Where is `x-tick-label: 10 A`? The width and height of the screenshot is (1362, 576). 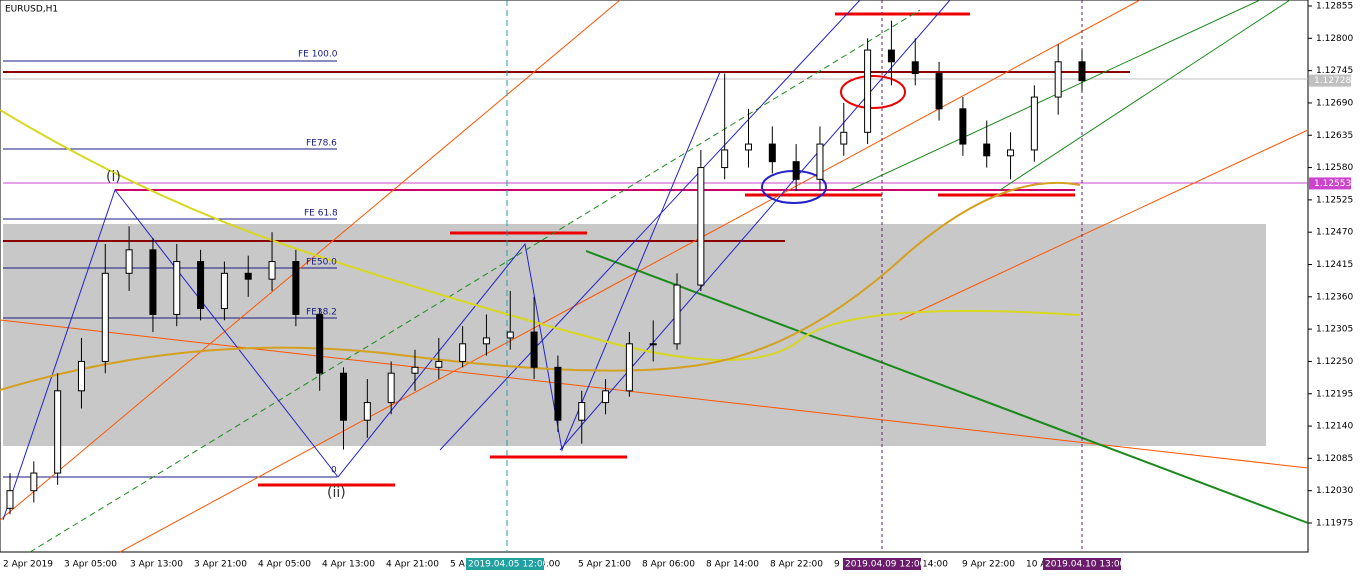 x-tick-label: 10 A is located at coordinates (1036, 565).